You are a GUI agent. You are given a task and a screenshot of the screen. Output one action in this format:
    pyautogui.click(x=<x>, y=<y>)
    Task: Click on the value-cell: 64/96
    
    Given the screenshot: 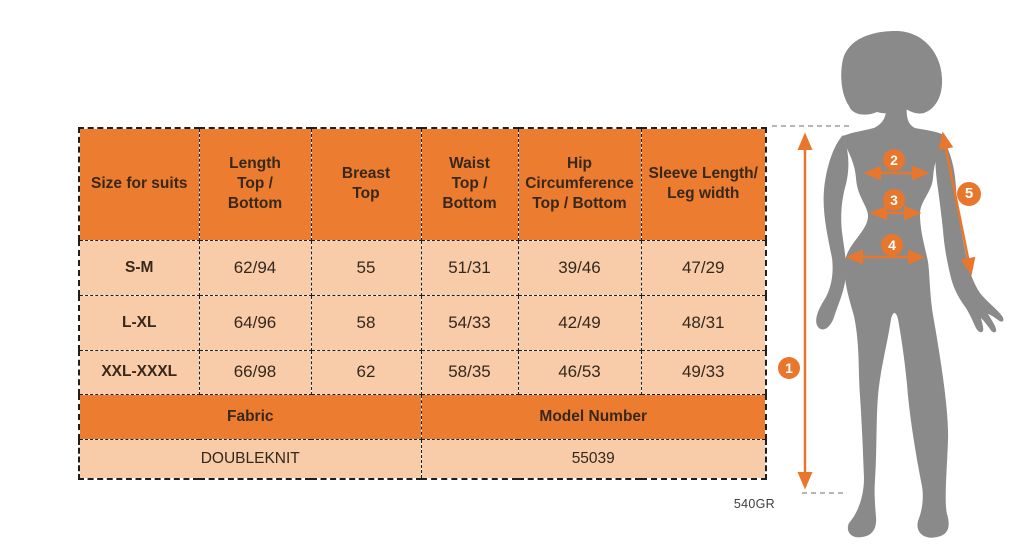 What is the action you would take?
    pyautogui.click(x=255, y=322)
    